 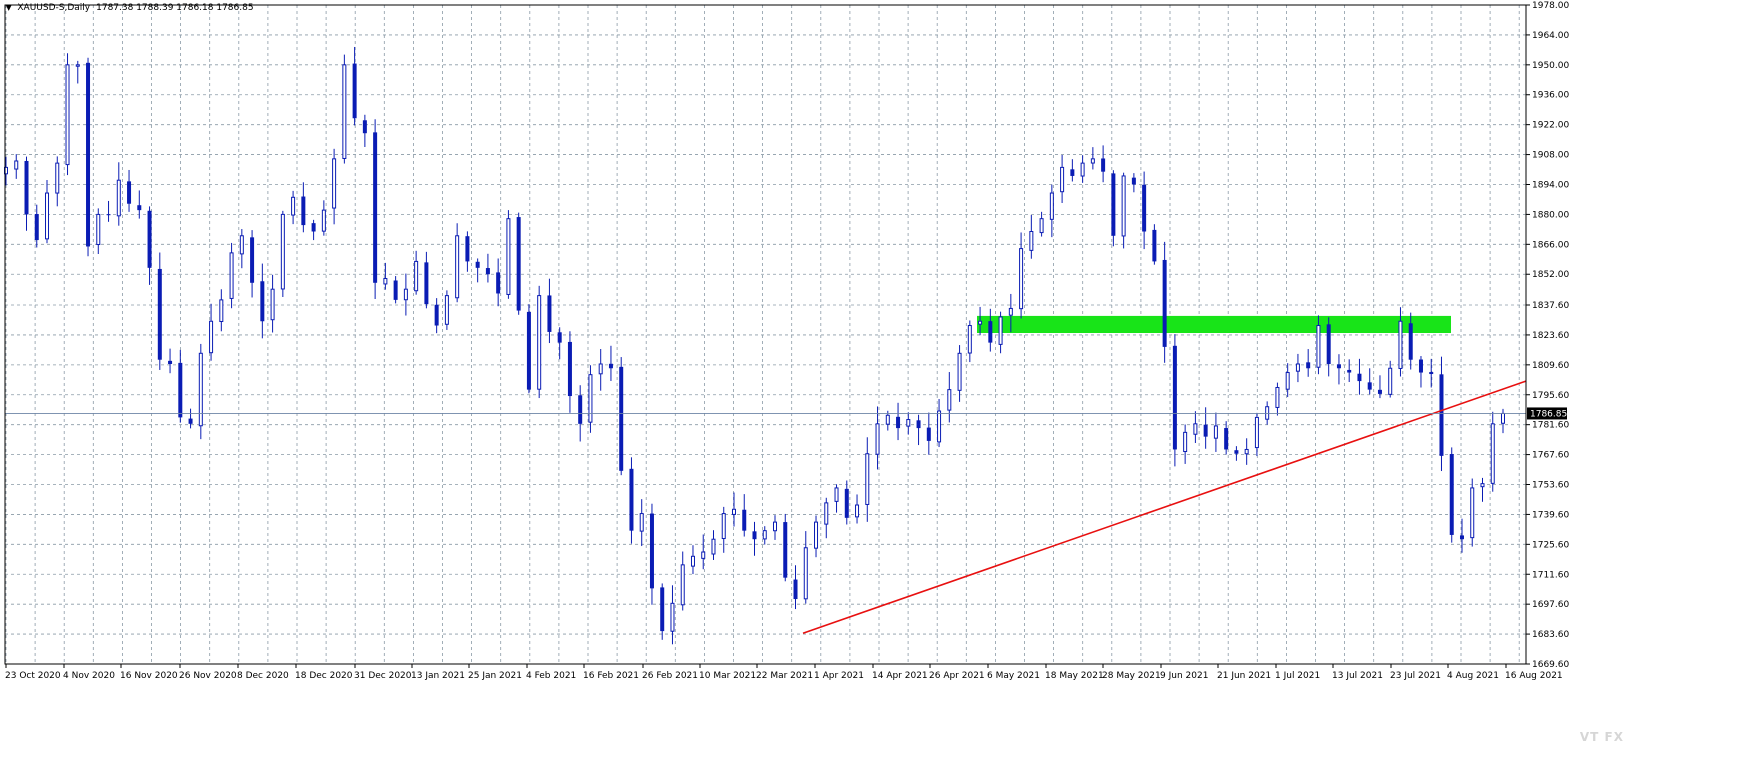 I want to click on x-tick-label: 1 Apr 2021, so click(x=839, y=676).